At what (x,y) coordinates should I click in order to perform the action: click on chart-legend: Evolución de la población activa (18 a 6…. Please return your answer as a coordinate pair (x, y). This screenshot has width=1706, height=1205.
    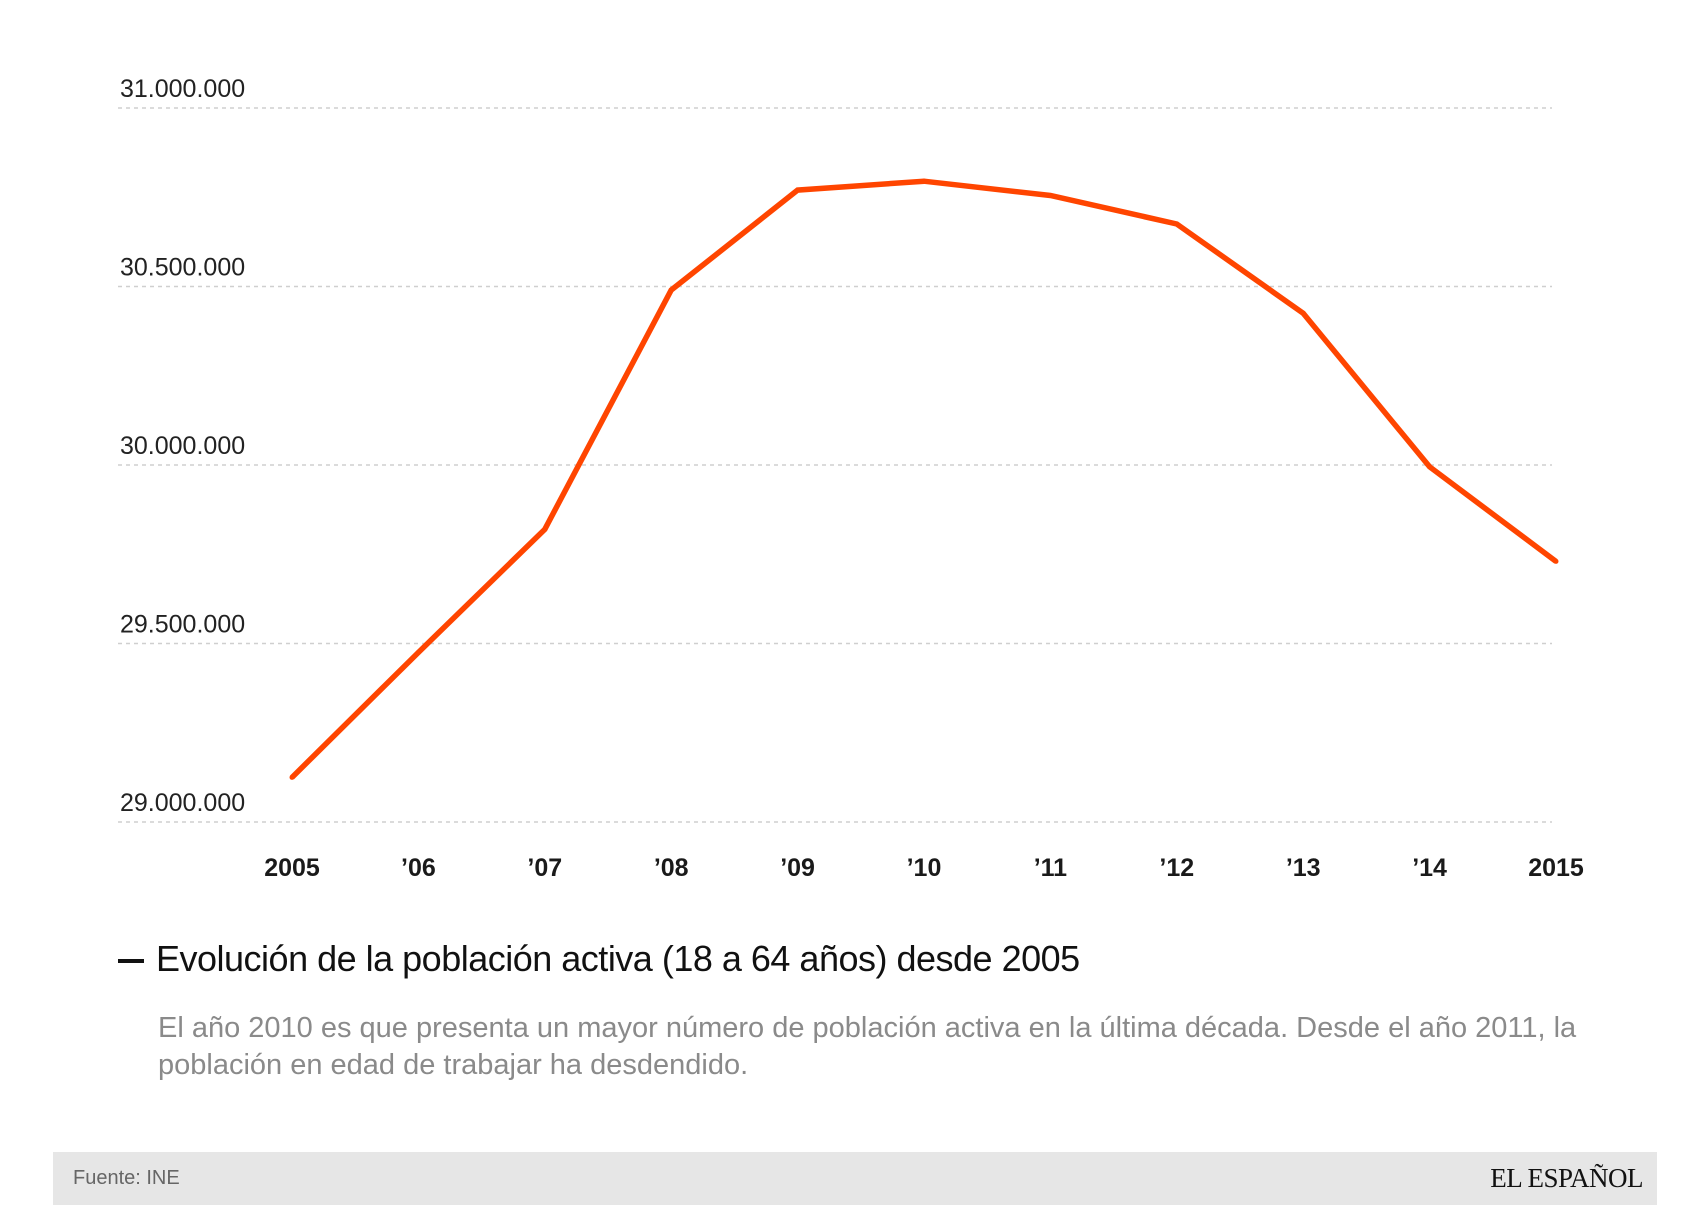
    Looking at the image, I should click on (599, 959).